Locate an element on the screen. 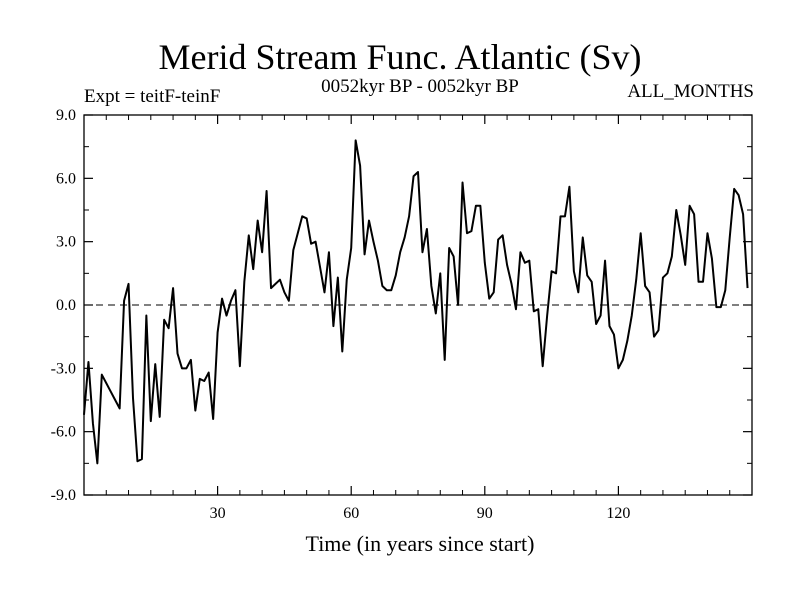 Image resolution: width=800 pixels, height=600 pixels. y-tick-label: 9.0 is located at coordinates (66, 115).